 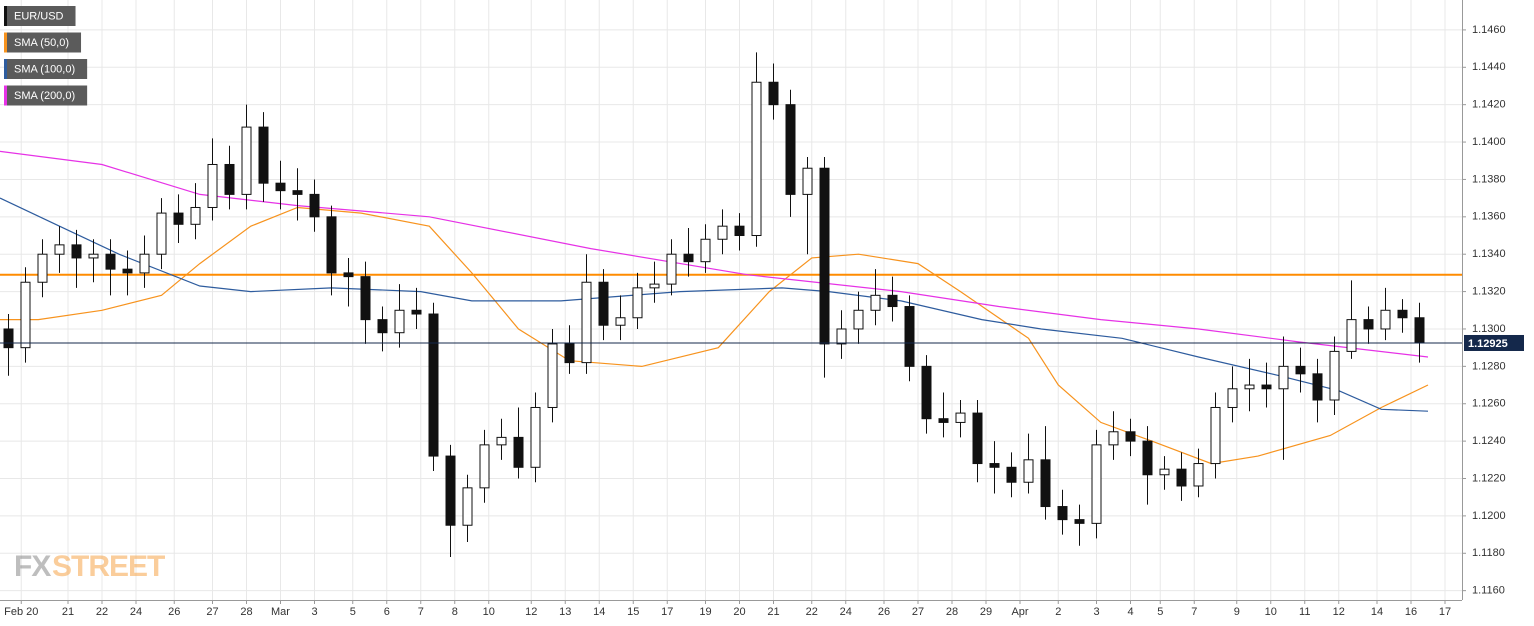 I want to click on x-tick-label: 8, so click(x=455, y=612).